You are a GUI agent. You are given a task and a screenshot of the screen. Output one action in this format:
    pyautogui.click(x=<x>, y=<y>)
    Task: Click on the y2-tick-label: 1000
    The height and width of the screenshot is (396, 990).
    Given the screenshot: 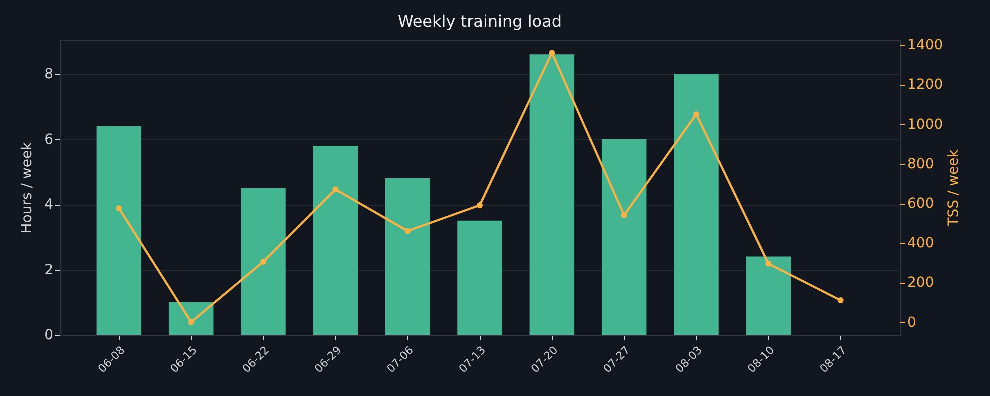 What is the action you would take?
    pyautogui.click(x=926, y=124)
    